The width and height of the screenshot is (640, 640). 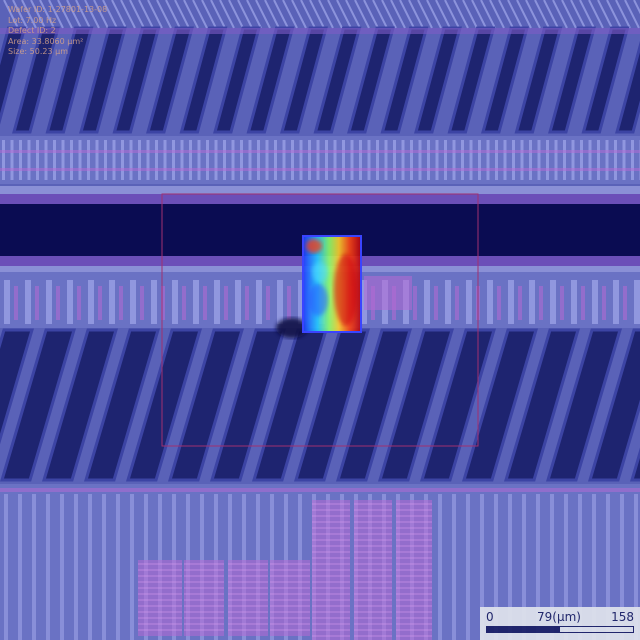 I want to click on top-contact-band, so click(x=320, y=160).